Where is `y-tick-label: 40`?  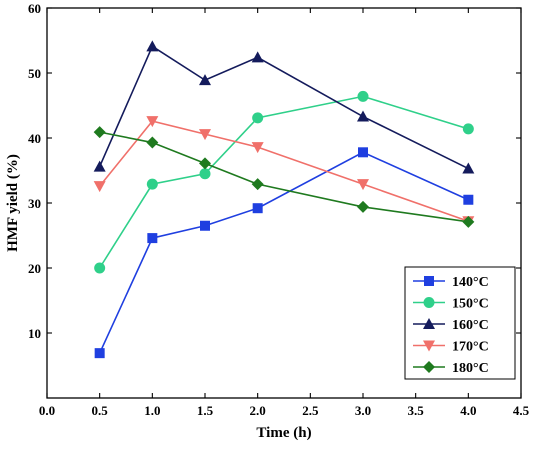
y-tick-label: 40 is located at coordinates (34, 138).